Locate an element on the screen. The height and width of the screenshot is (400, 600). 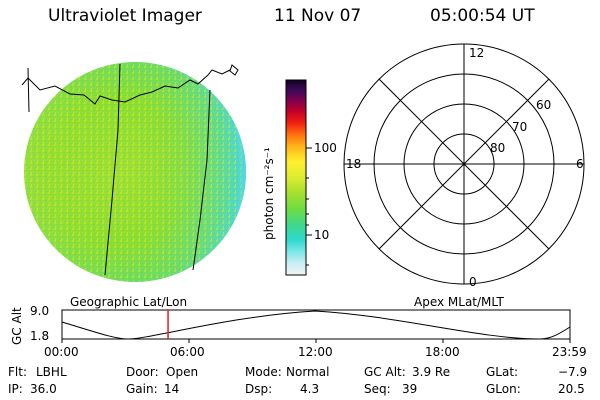
ip-label: IP: is located at coordinates (15, 389).